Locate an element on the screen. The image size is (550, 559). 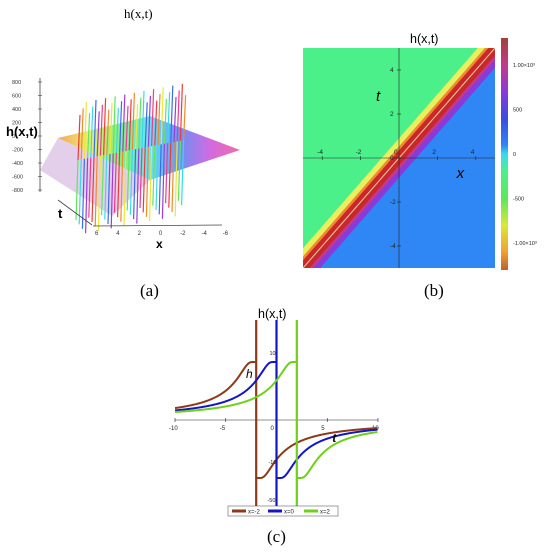
x-tick-label: 2 is located at coordinates (140, 234).